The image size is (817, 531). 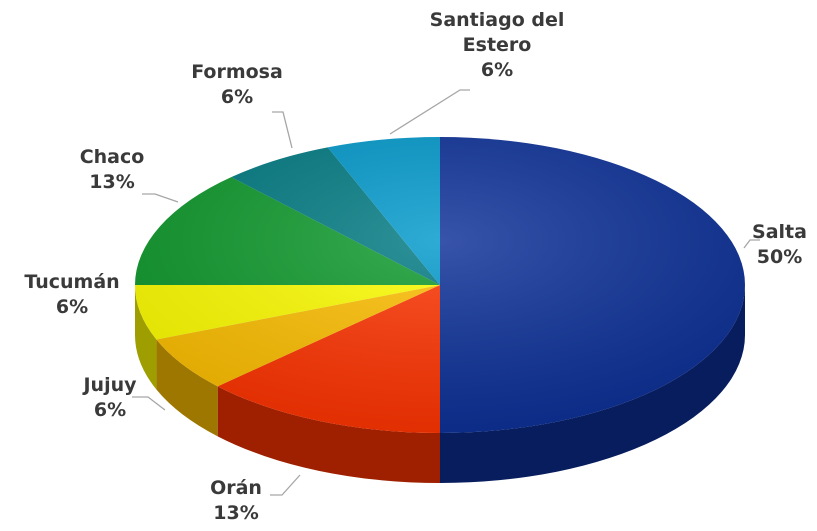 I want to click on label: Santiago del Estero 6%, so click(x=497, y=45).